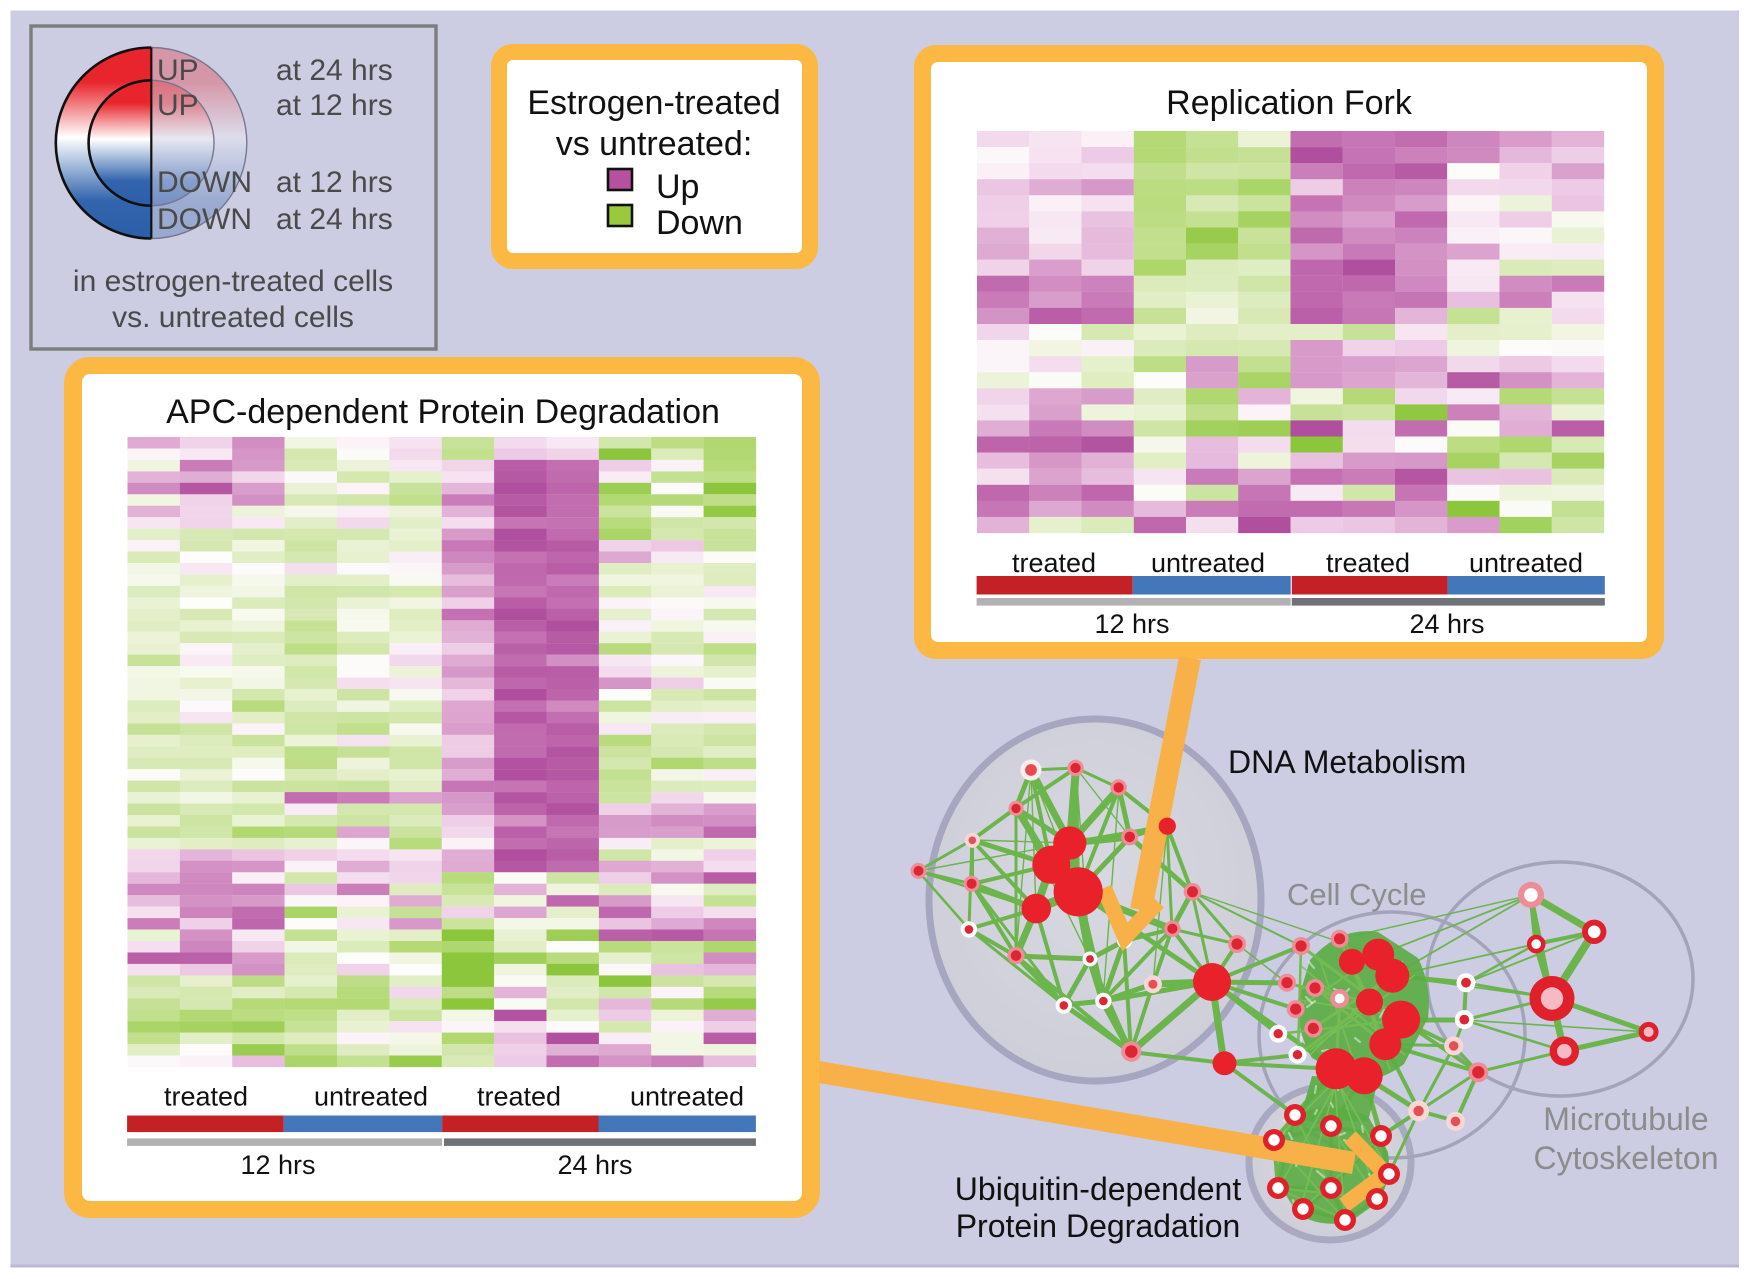 Image resolution: width=1750 pixels, height=1279 pixels. I want to click on svg-text: Ubiquitin-dependent, so click(1098, 1189).